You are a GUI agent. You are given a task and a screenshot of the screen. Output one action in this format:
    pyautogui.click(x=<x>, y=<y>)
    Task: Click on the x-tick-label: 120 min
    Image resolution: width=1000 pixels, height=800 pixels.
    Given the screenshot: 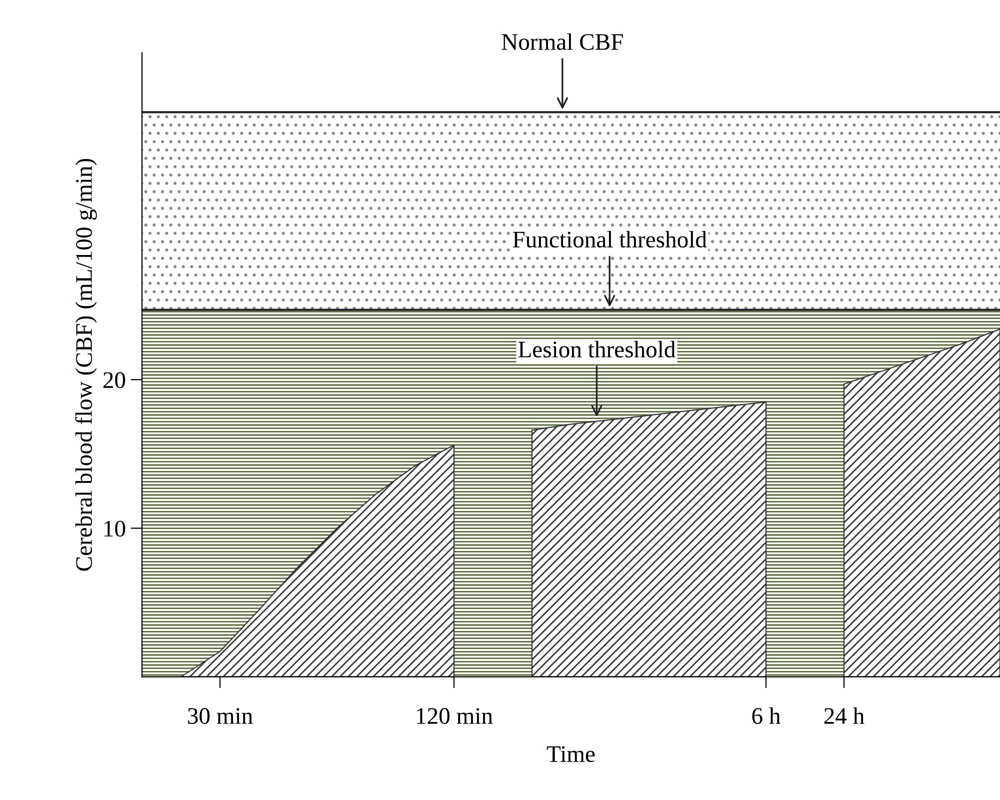 What is the action you would take?
    pyautogui.click(x=455, y=716)
    